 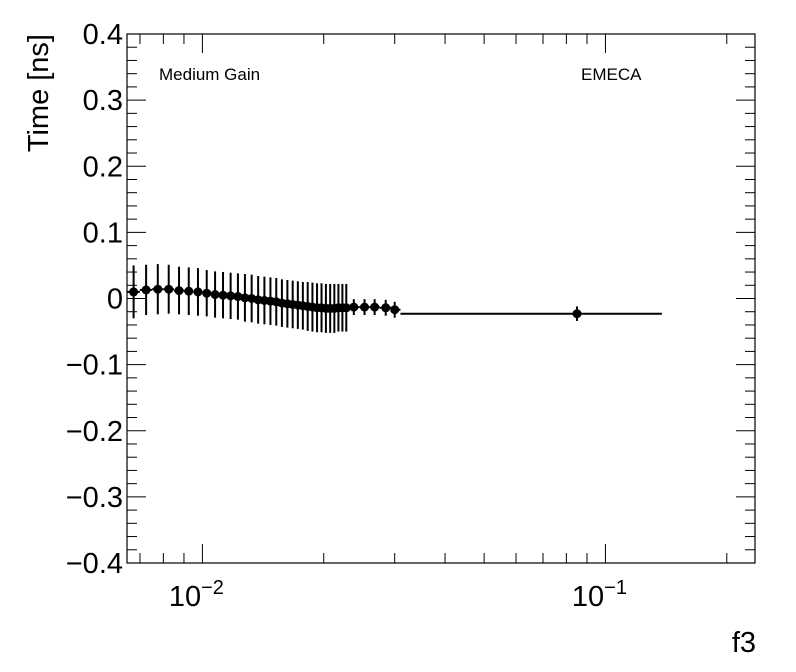 What do you see at coordinates (39, 93) in the screenshot?
I see `y-axis-label: Time [ns]` at bounding box center [39, 93].